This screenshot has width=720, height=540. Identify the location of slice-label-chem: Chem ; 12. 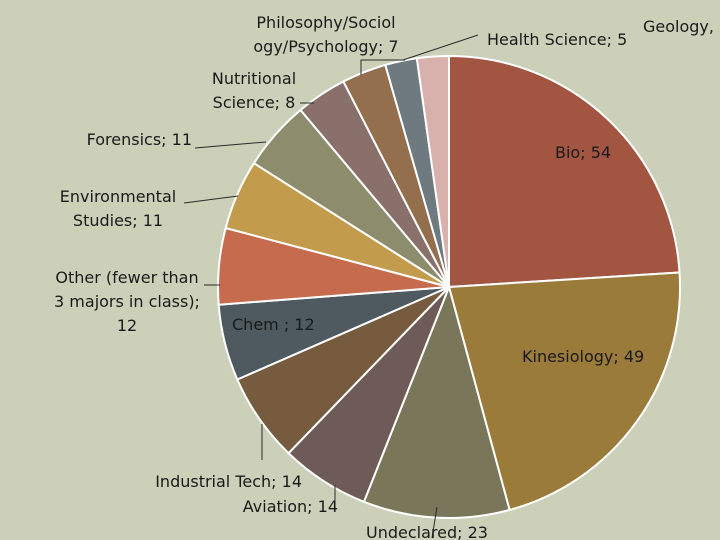
(273, 324).